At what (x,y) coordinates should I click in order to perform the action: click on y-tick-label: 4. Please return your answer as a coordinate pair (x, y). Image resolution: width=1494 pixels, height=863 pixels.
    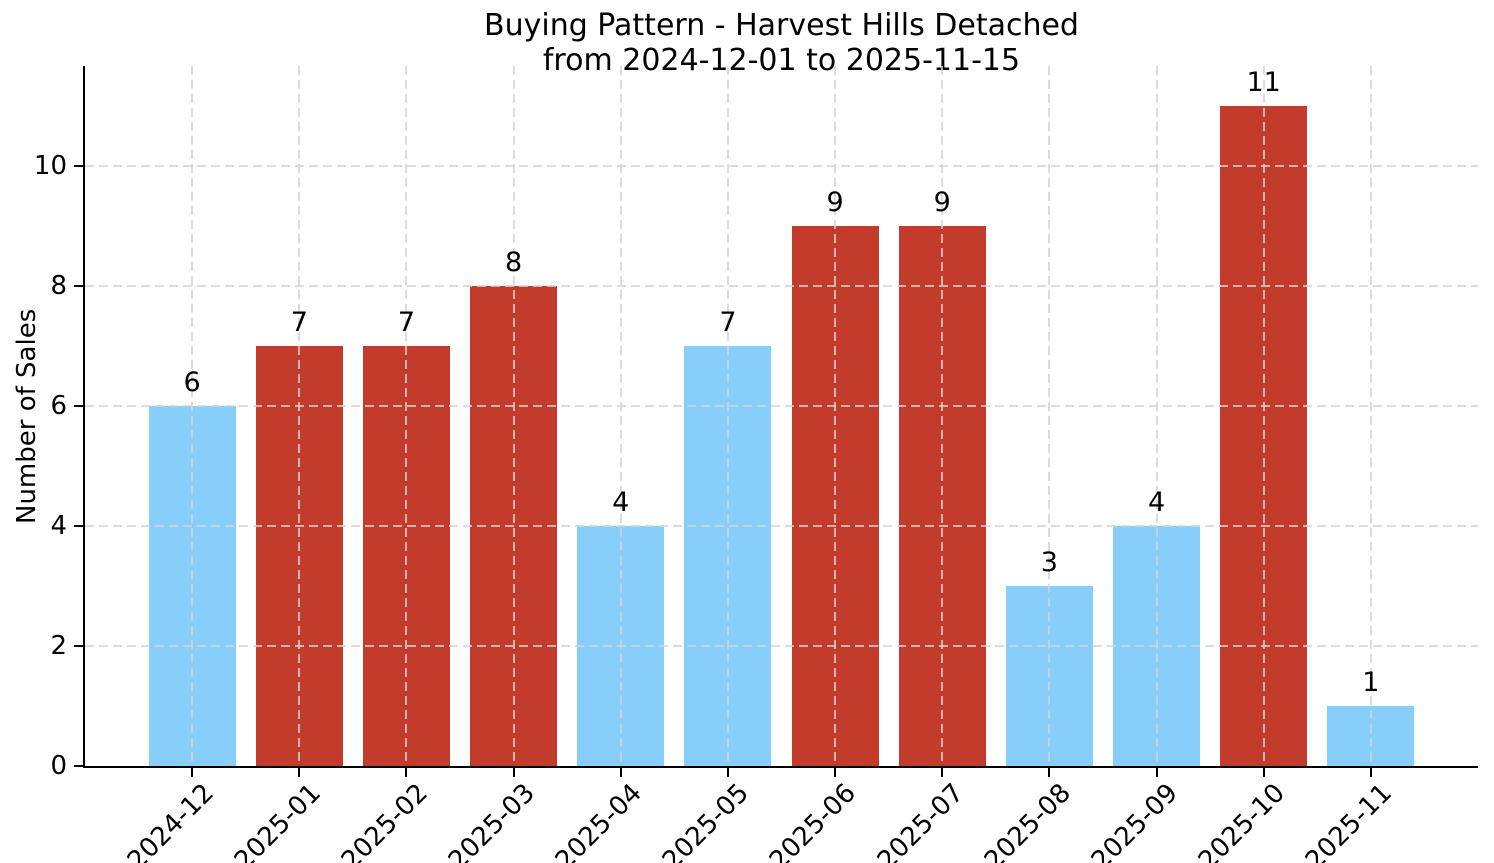
    Looking at the image, I should click on (58, 526).